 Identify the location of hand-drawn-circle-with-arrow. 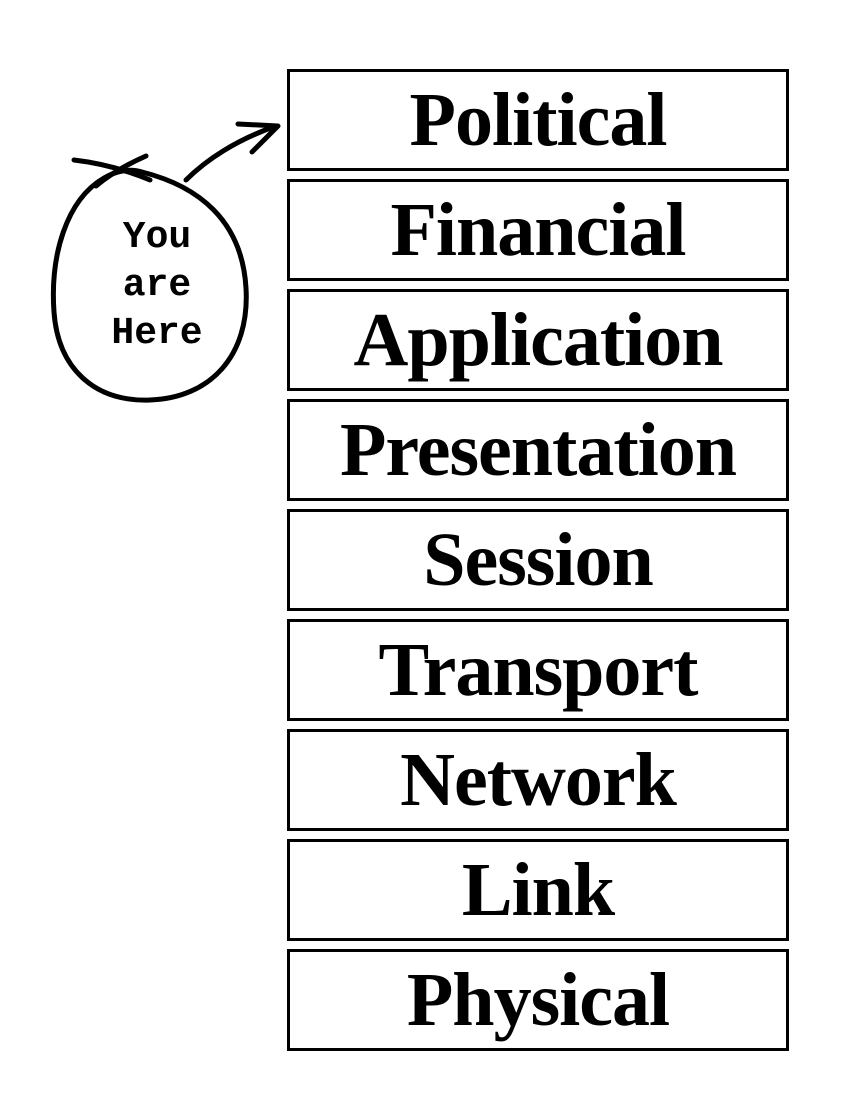
(165, 262).